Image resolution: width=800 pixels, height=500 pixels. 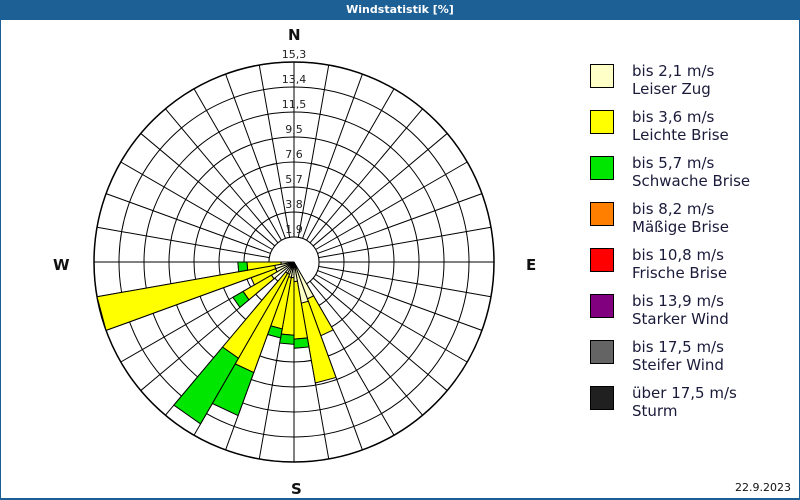 I want to click on svg-text: 3,8, so click(x=294, y=204).